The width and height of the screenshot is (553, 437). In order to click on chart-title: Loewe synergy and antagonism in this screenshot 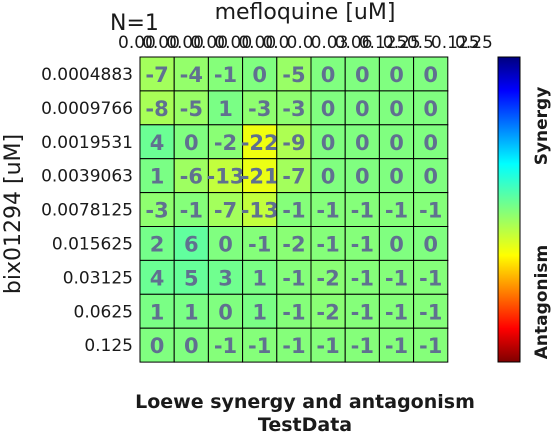, I will do `click(305, 402)`.